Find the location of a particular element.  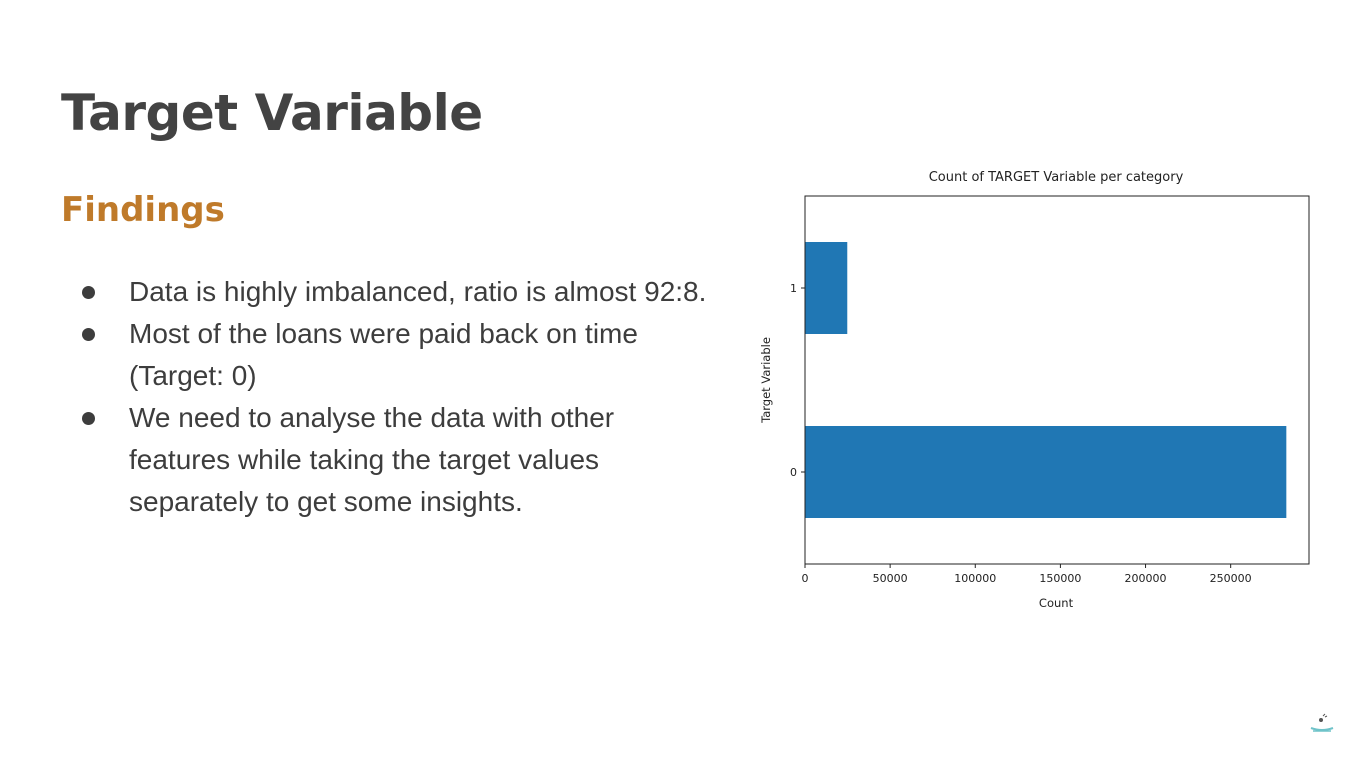

slide-title: Target Variable is located at coordinates (272, 113).